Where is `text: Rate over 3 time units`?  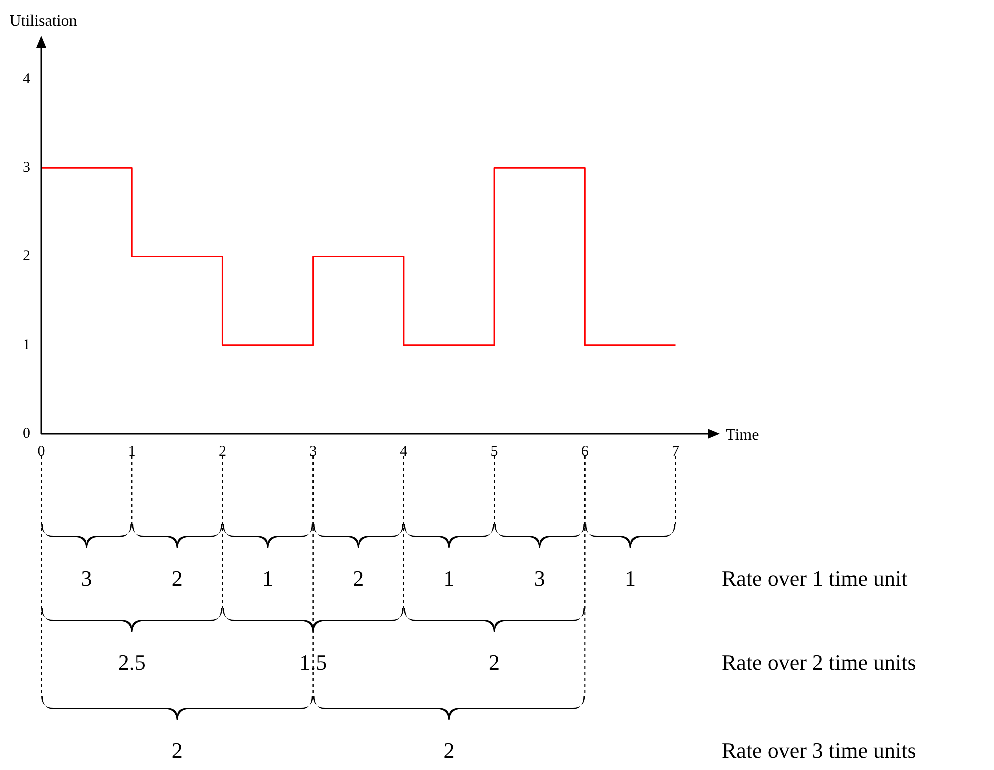 text: Rate over 3 time units is located at coordinates (819, 750).